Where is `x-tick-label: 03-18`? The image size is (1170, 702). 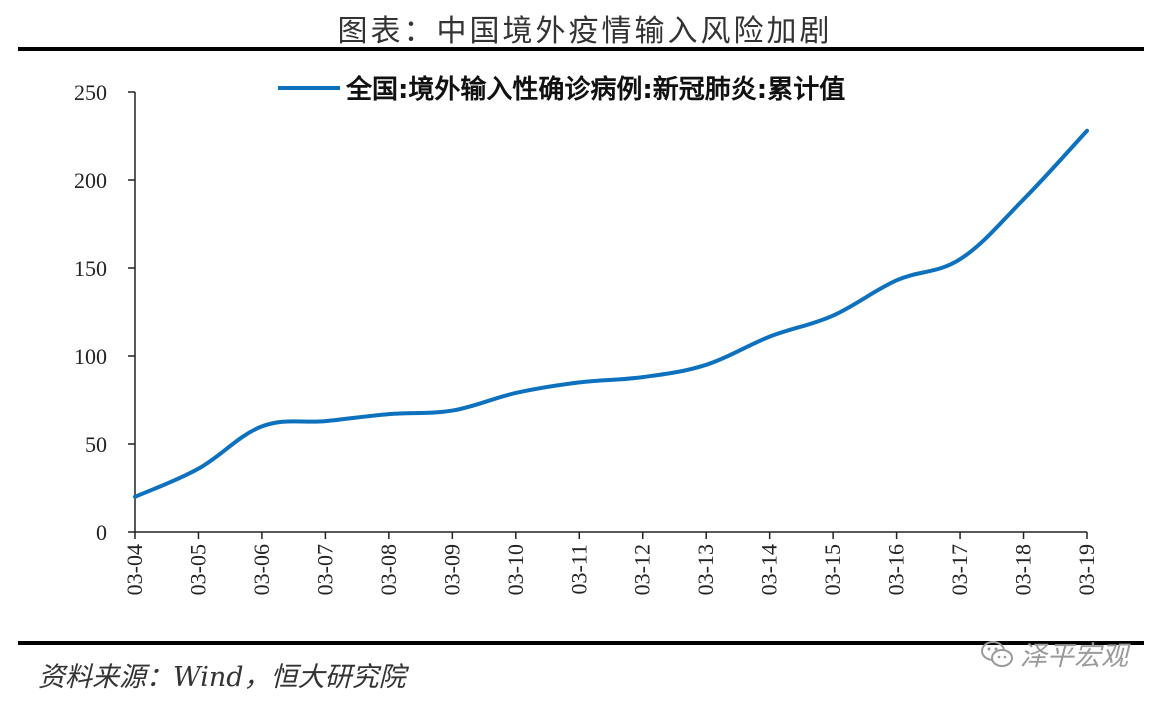 x-tick-label: 03-18 is located at coordinates (1023, 569).